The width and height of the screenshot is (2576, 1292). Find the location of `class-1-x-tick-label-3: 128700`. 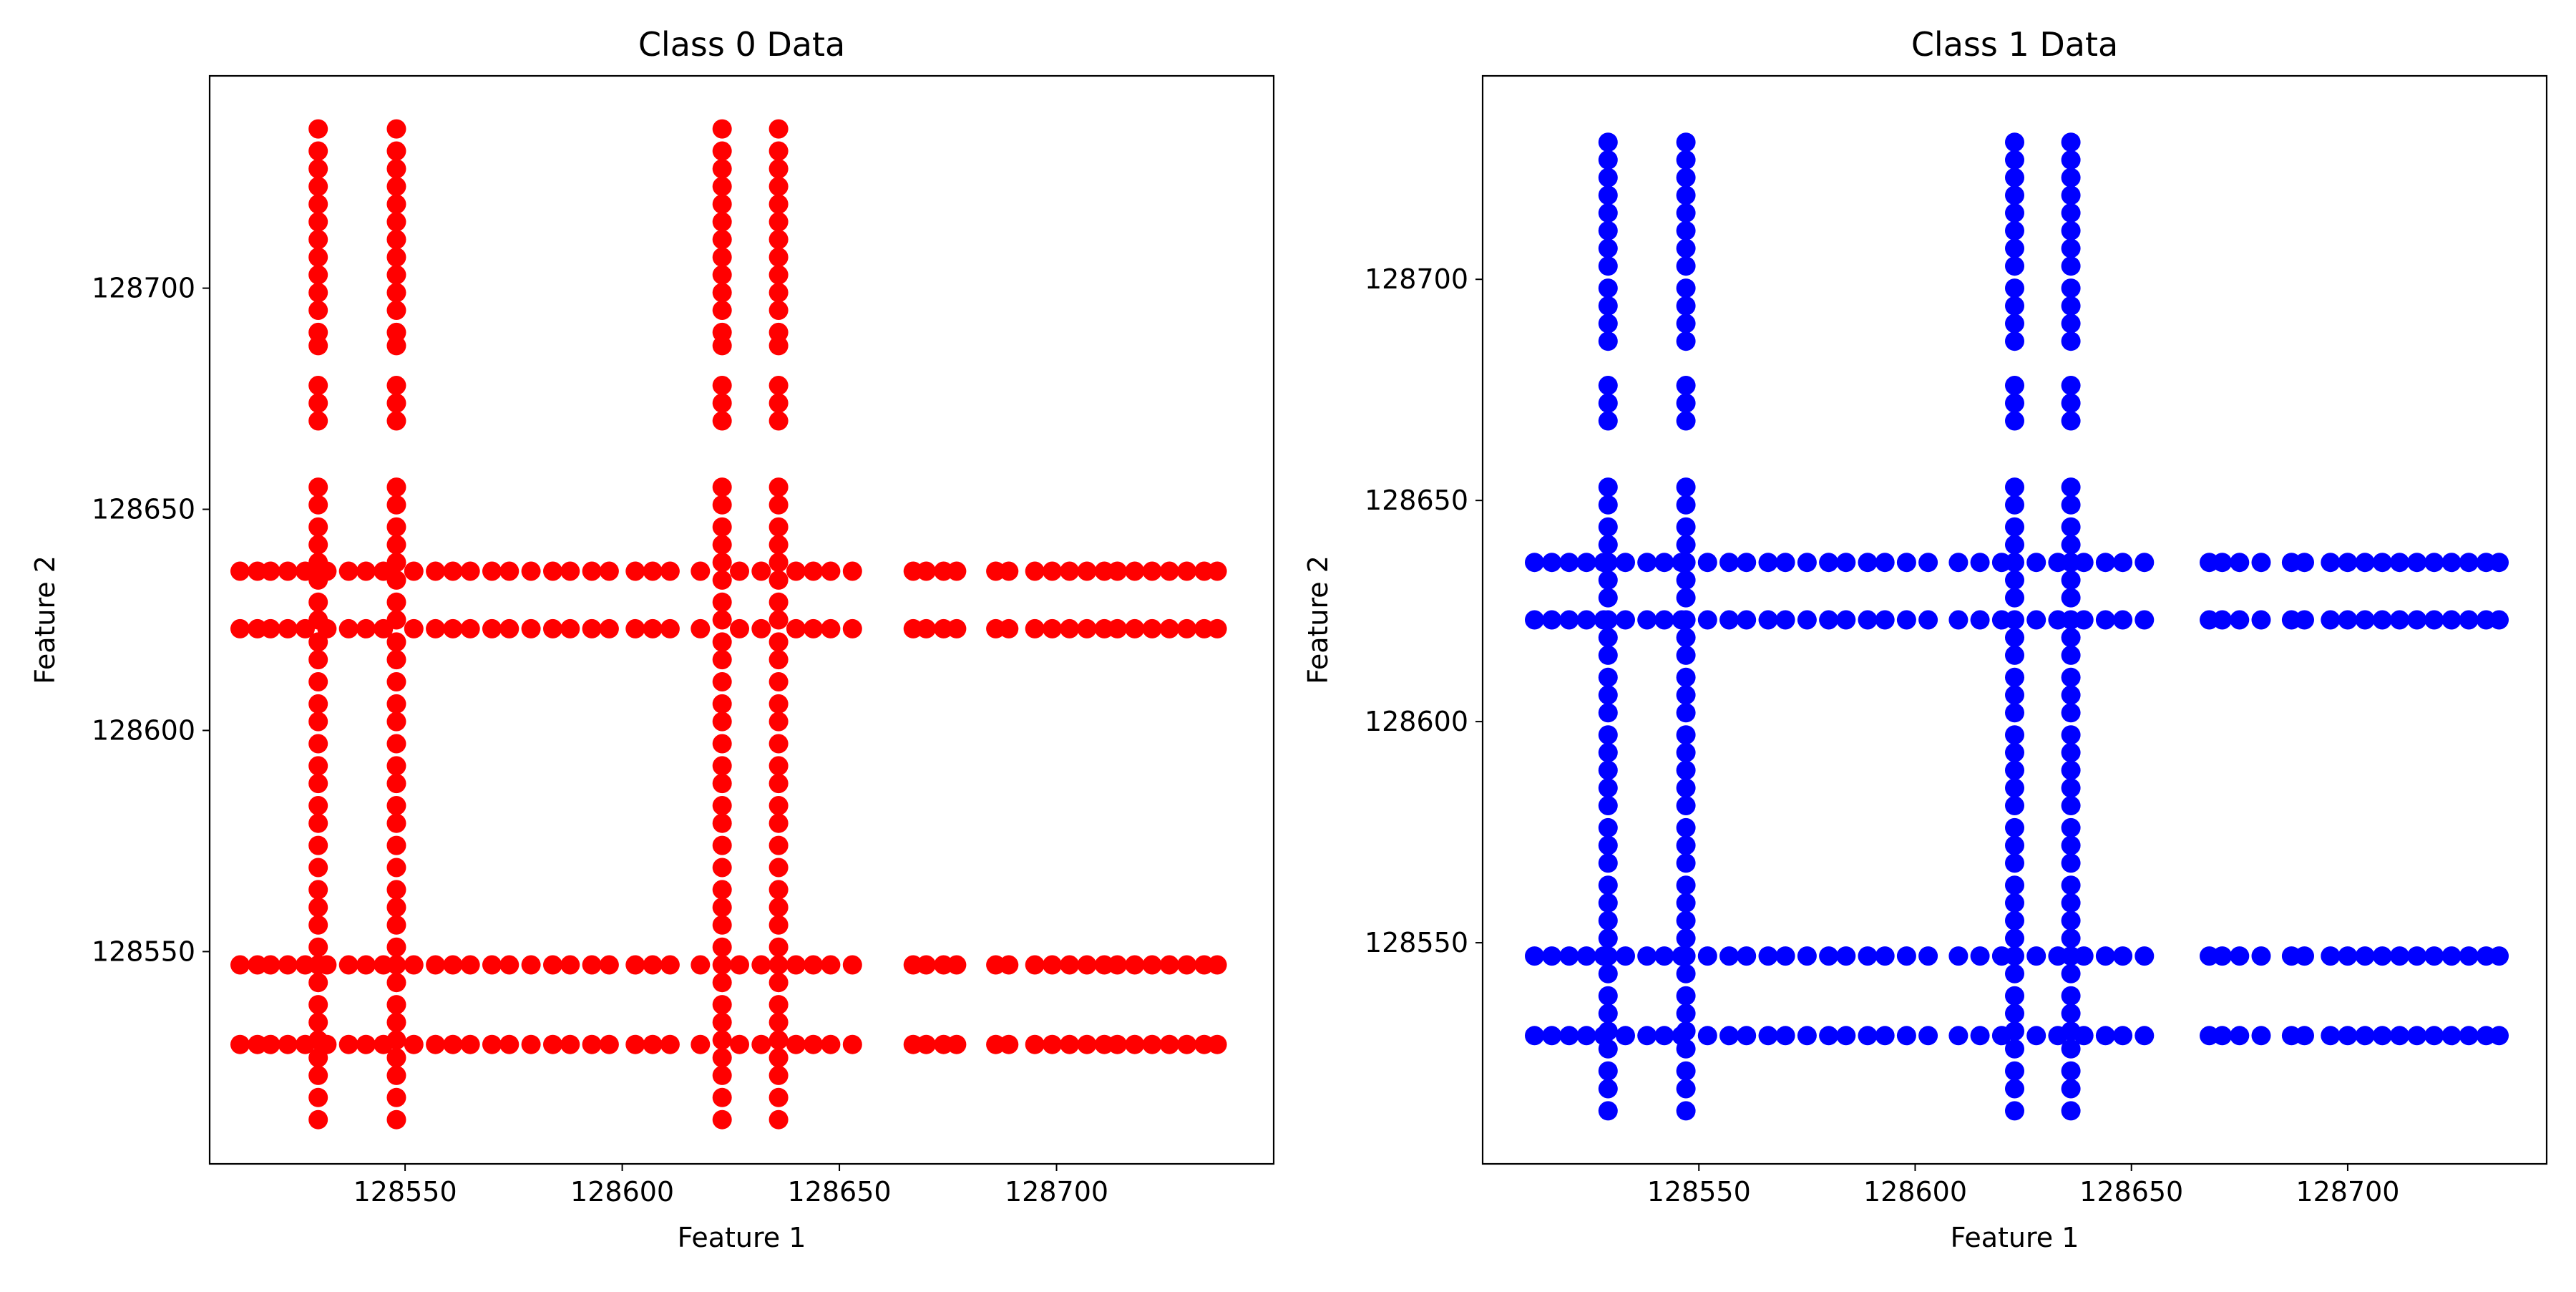

class-1-x-tick-label-3: 128700 is located at coordinates (2347, 1192).